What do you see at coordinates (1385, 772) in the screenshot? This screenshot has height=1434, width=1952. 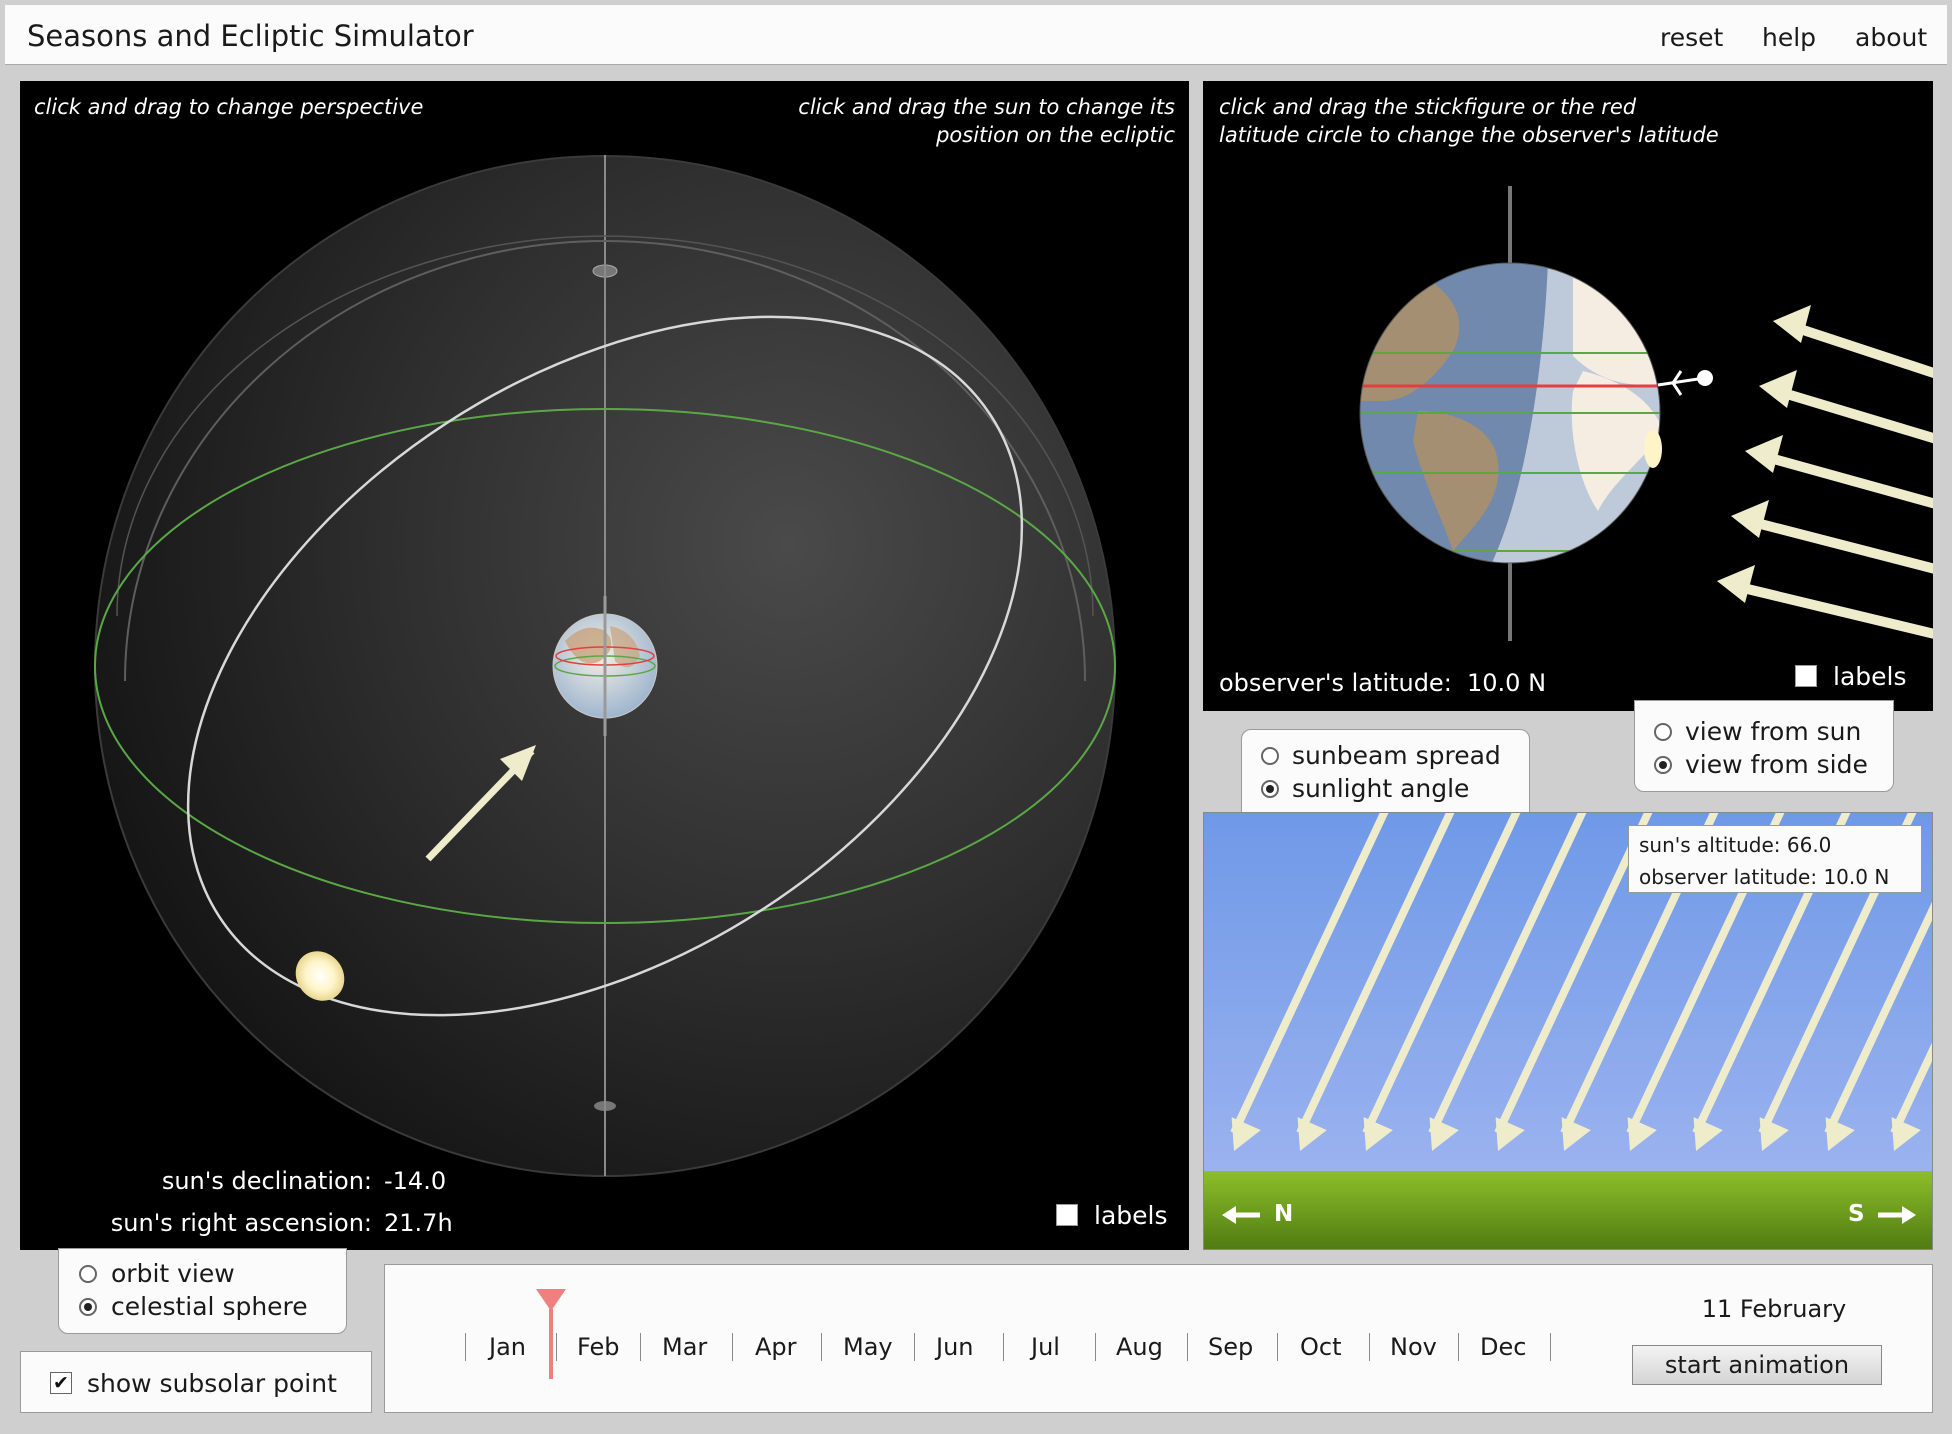 I see `sunlight-options-box: sunbeam spread sunlight angle` at bounding box center [1385, 772].